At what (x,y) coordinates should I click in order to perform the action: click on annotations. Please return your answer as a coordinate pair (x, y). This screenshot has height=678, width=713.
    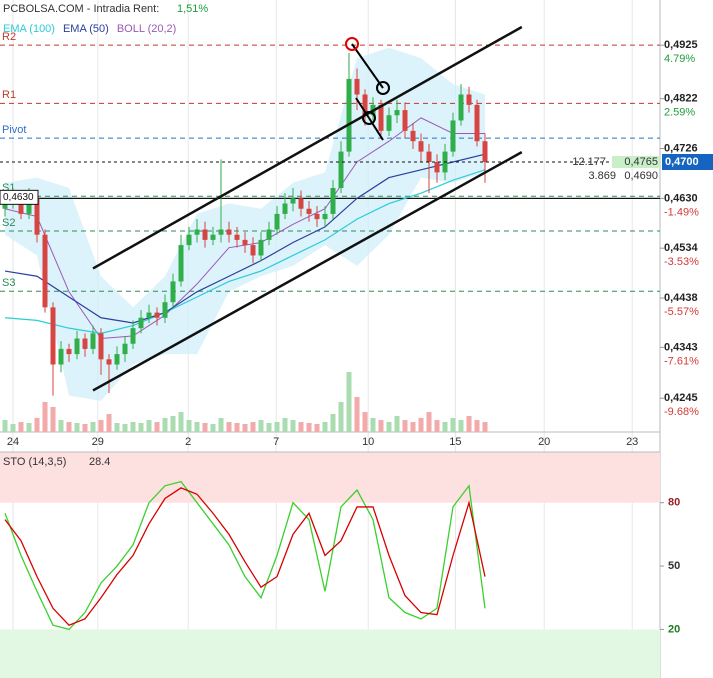
    Looking at the image, I should click on (367, 89).